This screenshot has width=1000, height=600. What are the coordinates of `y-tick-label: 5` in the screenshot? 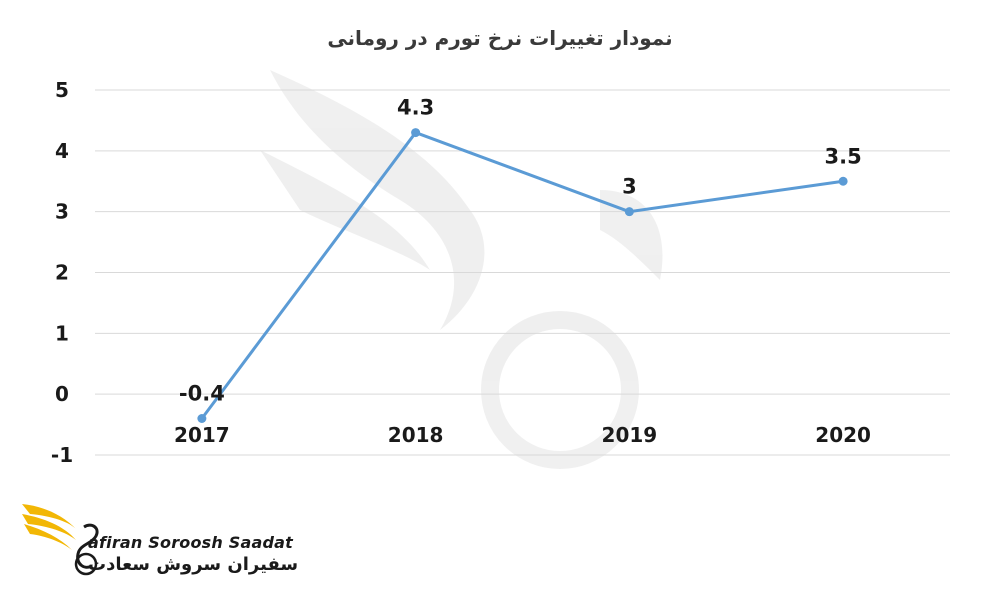 It's located at (62, 90).